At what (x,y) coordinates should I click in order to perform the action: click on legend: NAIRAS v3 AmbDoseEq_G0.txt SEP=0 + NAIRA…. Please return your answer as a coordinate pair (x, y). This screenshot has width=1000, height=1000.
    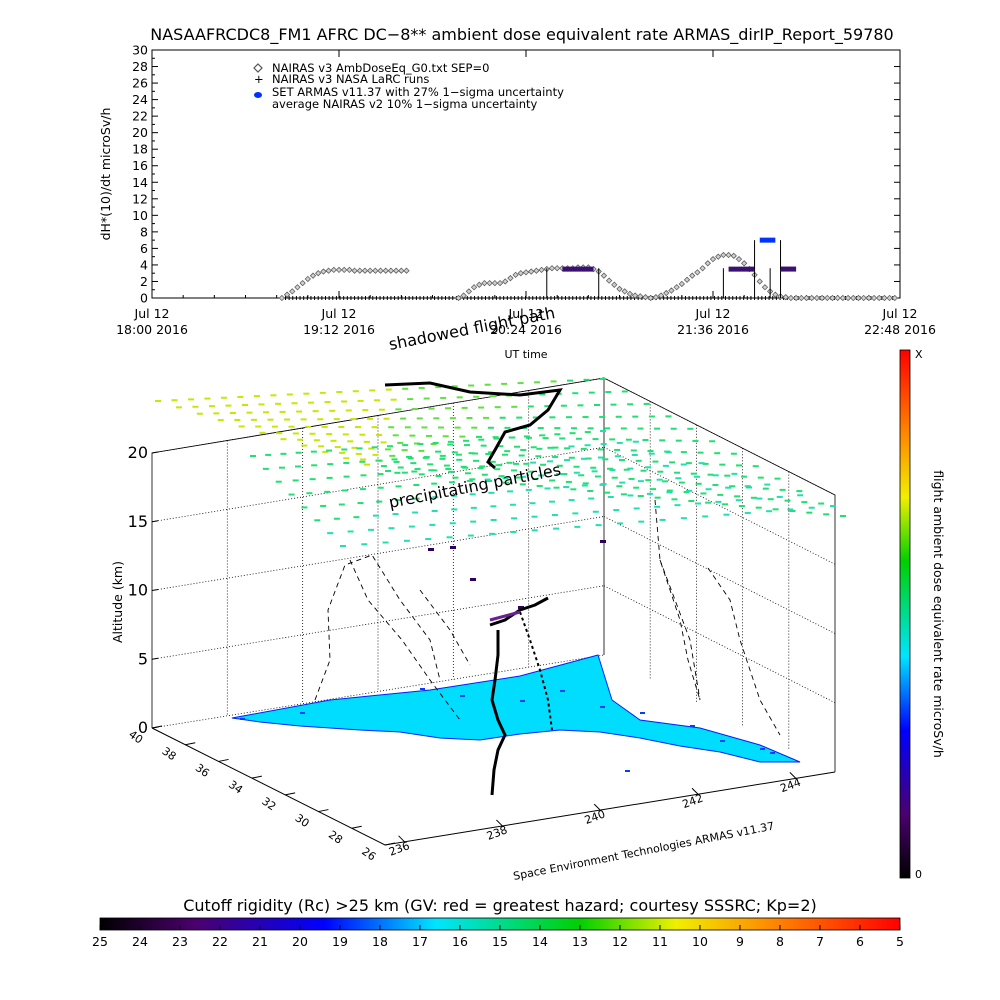
    Looking at the image, I should click on (408, 86).